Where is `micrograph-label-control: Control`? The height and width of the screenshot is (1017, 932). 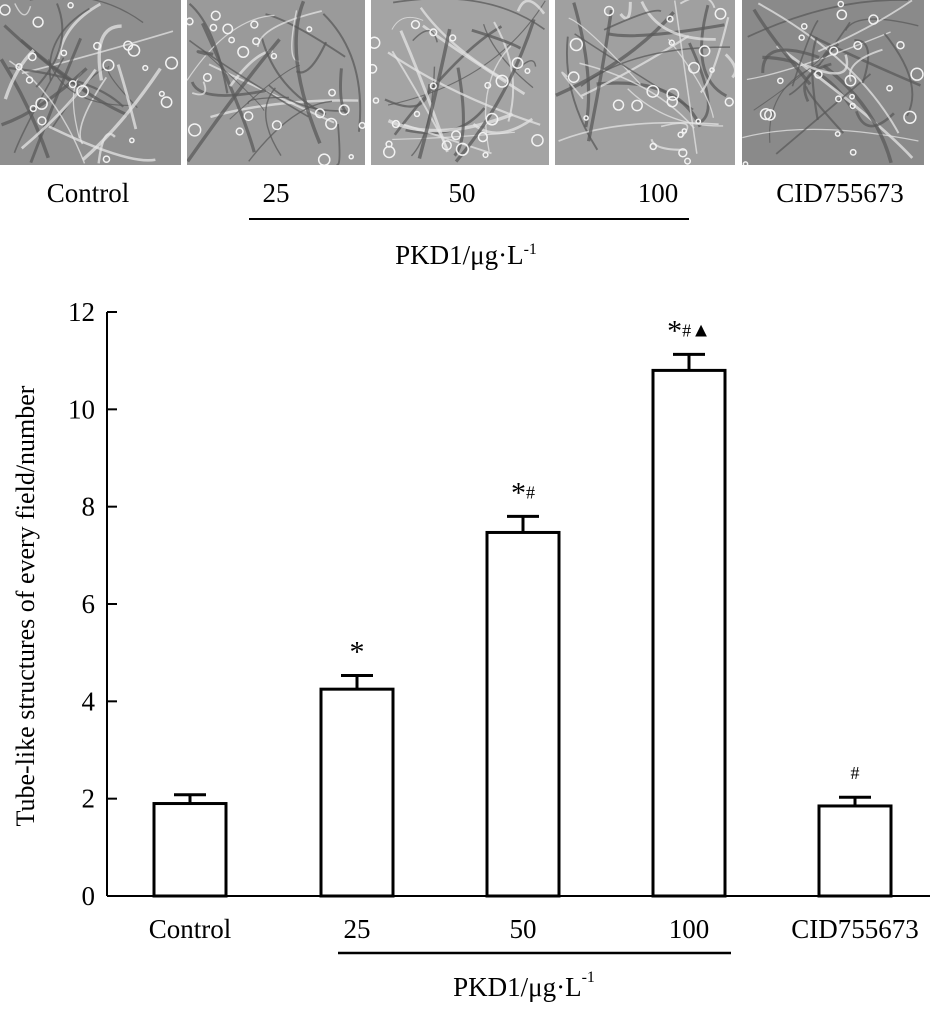 micrograph-label-control: Control is located at coordinates (88, 193).